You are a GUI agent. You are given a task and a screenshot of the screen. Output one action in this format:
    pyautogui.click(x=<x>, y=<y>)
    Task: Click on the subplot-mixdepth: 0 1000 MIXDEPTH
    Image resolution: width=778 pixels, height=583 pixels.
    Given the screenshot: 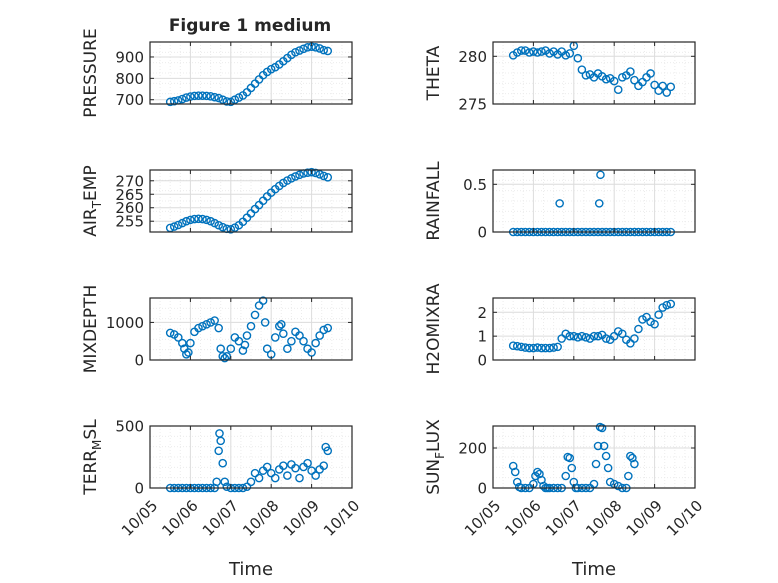 What is the action you would take?
    pyautogui.click(x=217, y=329)
    